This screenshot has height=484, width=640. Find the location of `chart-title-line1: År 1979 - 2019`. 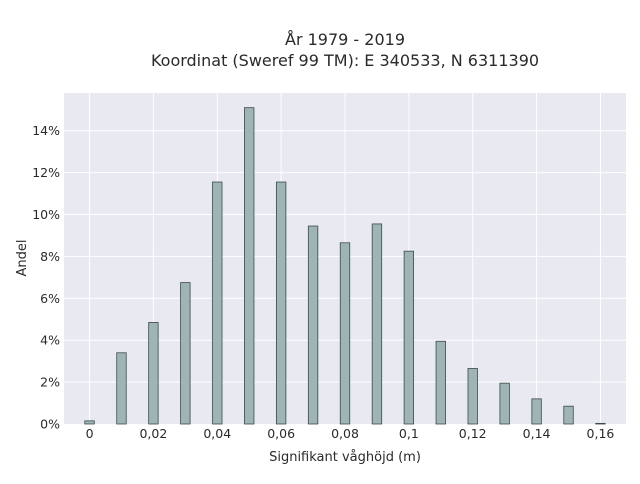

chart-title-line1: År 1979 - 2019 is located at coordinates (345, 39).